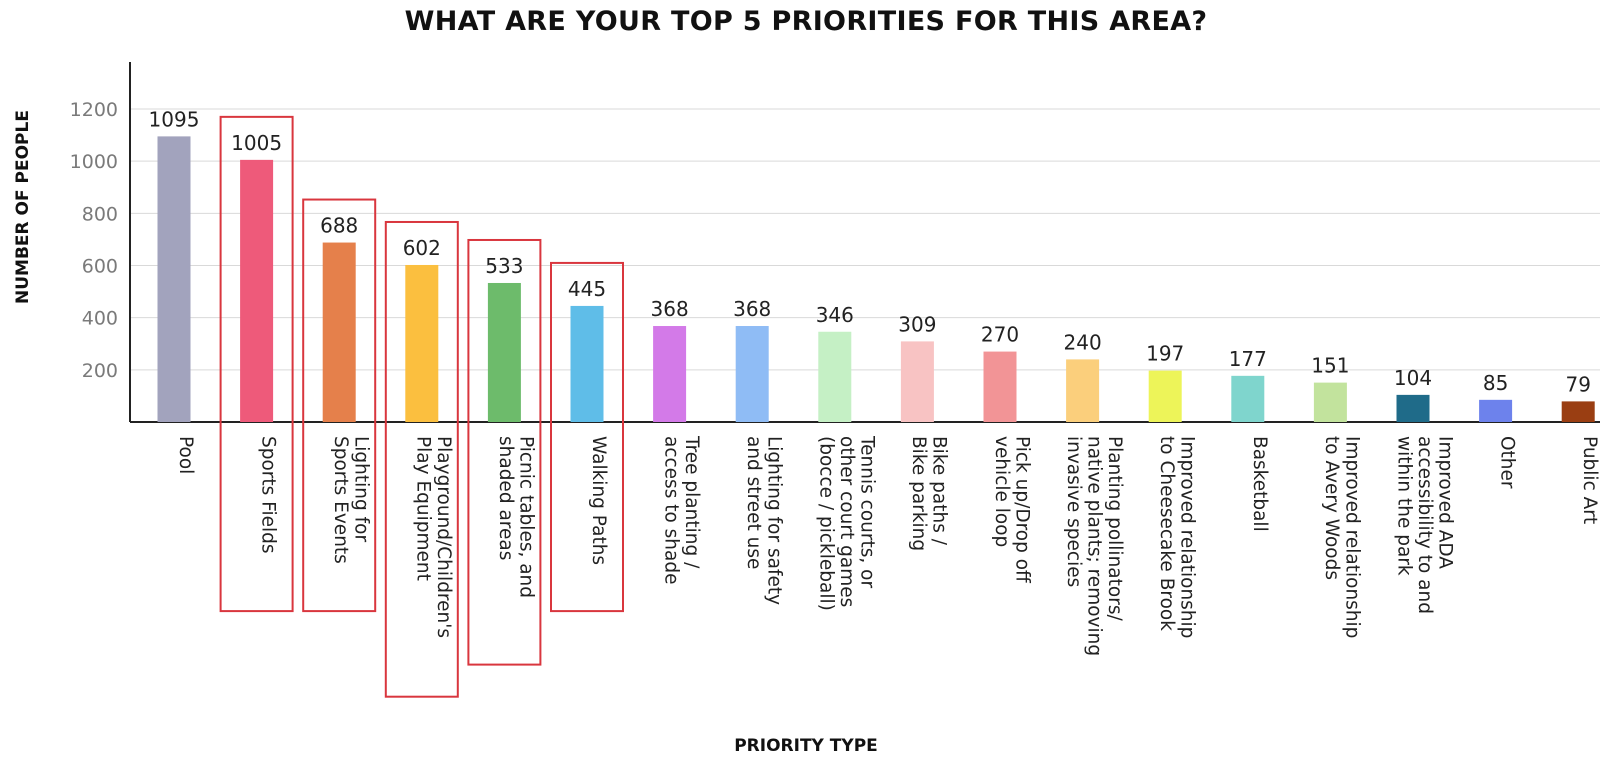 The width and height of the screenshot is (1612, 762). What do you see at coordinates (1021, 510) in the screenshot?
I see `x-tick-label: Pick up/Drop off` at bounding box center [1021, 510].